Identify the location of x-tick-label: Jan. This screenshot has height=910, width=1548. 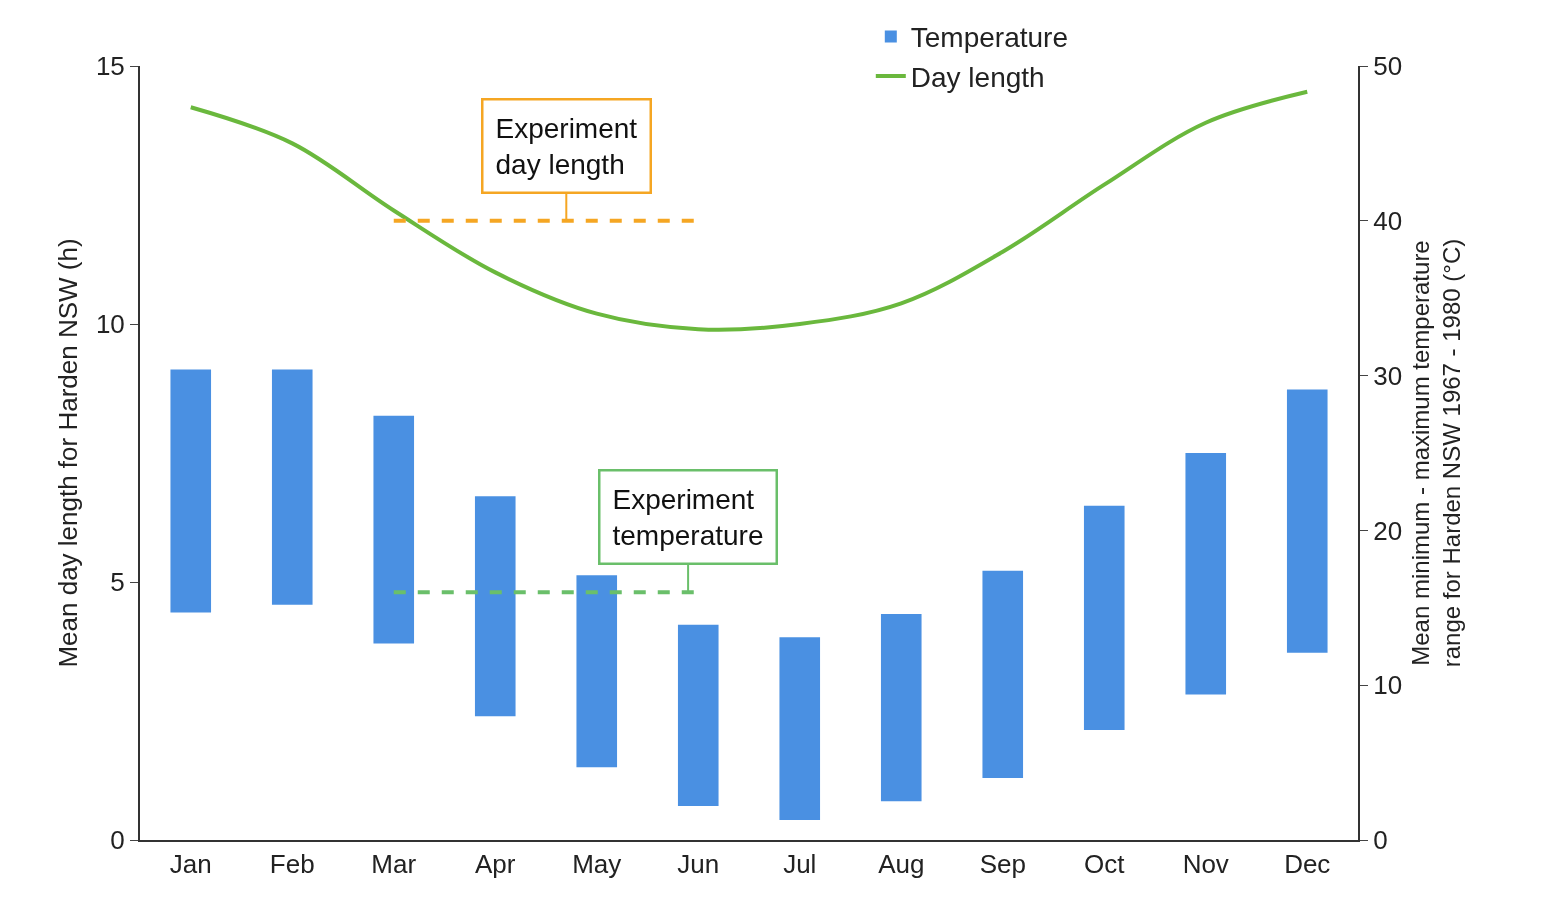
(190, 864).